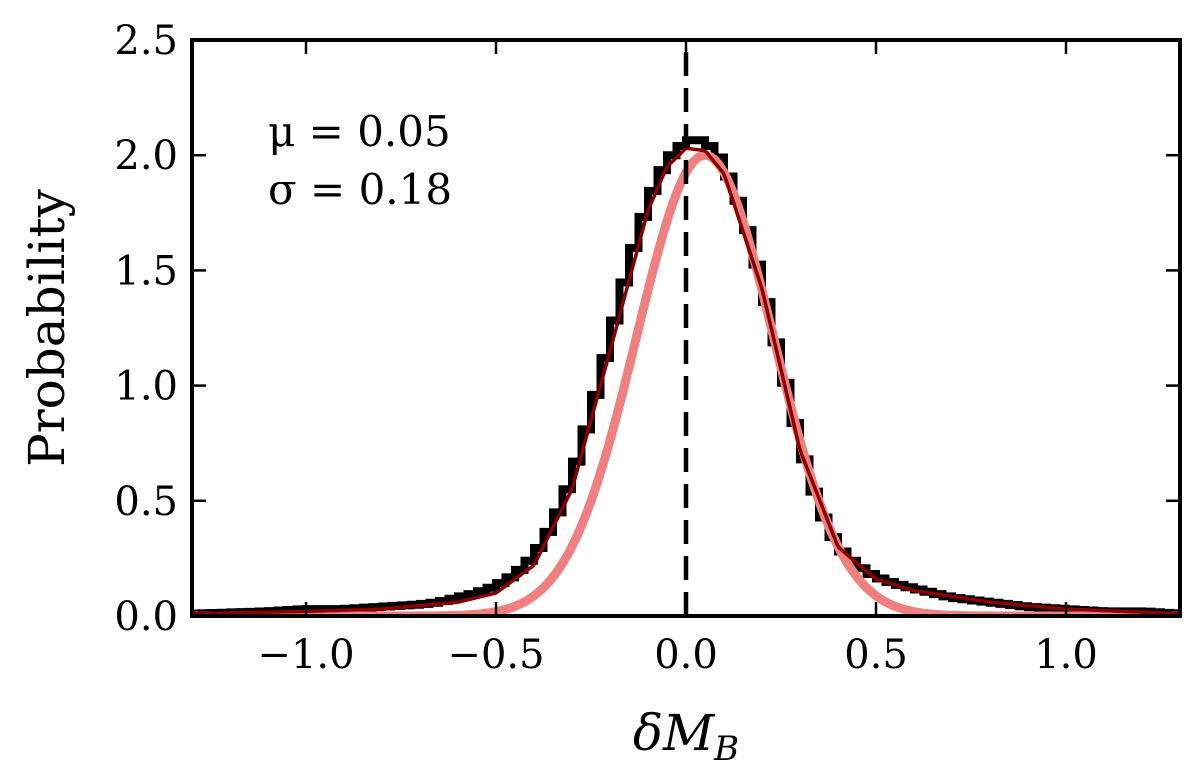 The height and width of the screenshot is (774, 1200). What do you see at coordinates (360, 189) in the screenshot?
I see `annotation-text: σ = 0.18` at bounding box center [360, 189].